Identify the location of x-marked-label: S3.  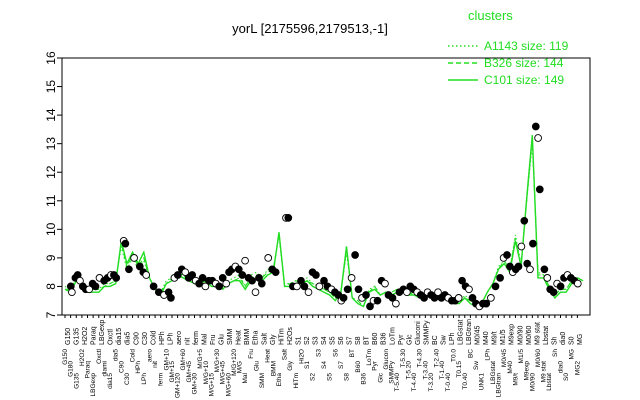
(315, 340).